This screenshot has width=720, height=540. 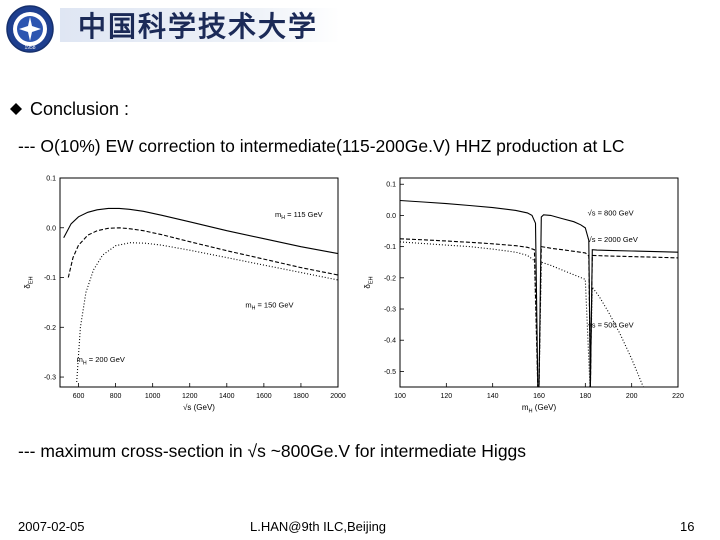 I want to click on curve-annotation: √s = 800 GeV, so click(x=611, y=212).